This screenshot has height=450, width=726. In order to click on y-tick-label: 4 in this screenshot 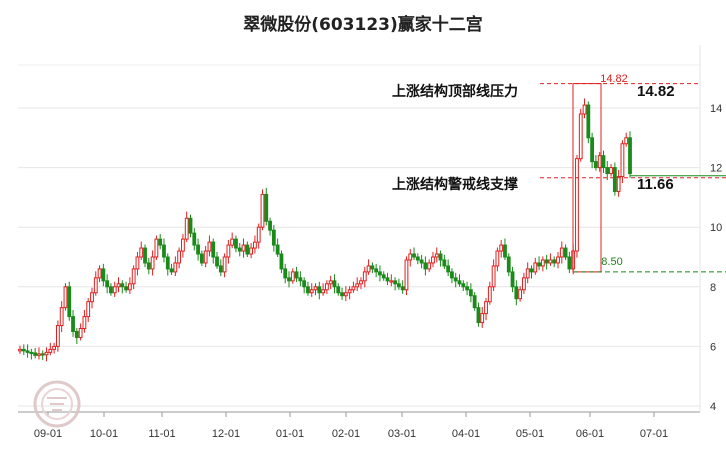, I will do `click(713, 407)`.